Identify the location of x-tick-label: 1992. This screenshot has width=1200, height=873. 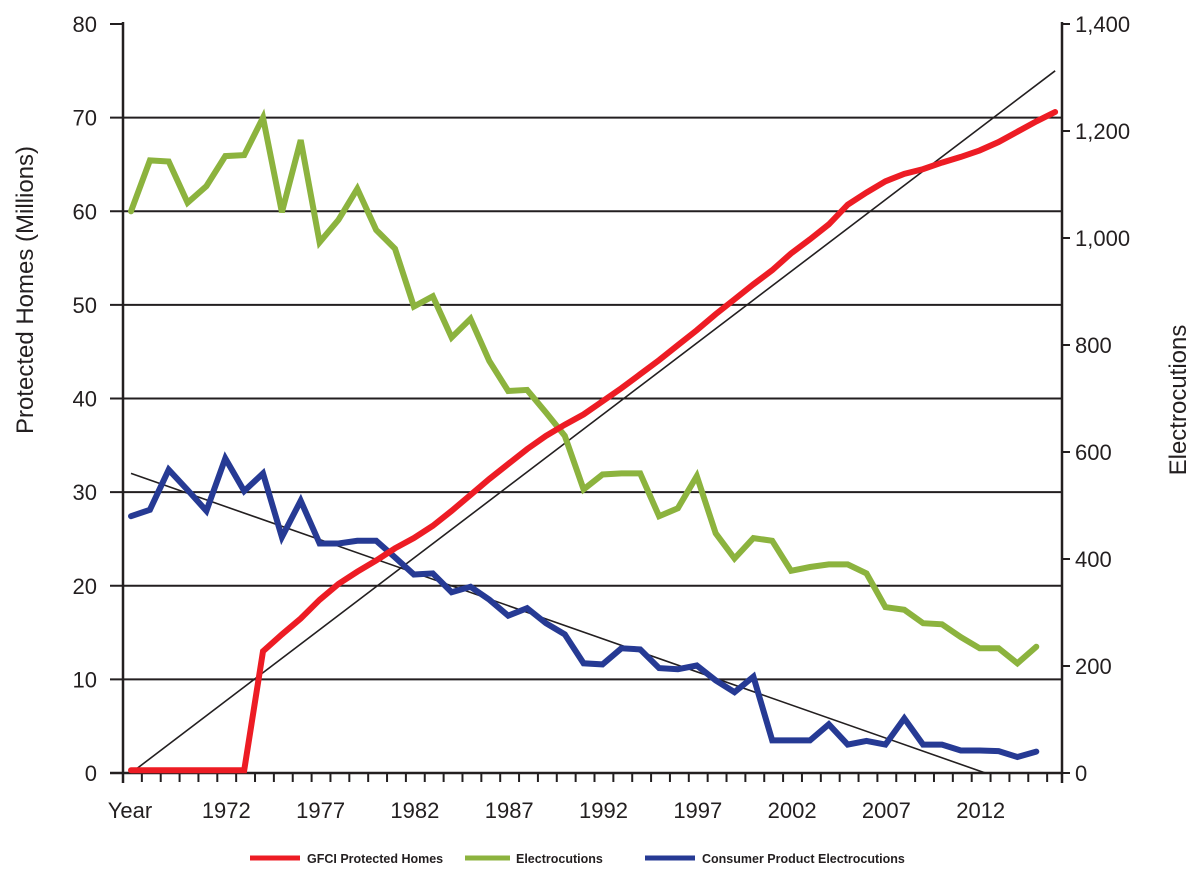
(603, 810).